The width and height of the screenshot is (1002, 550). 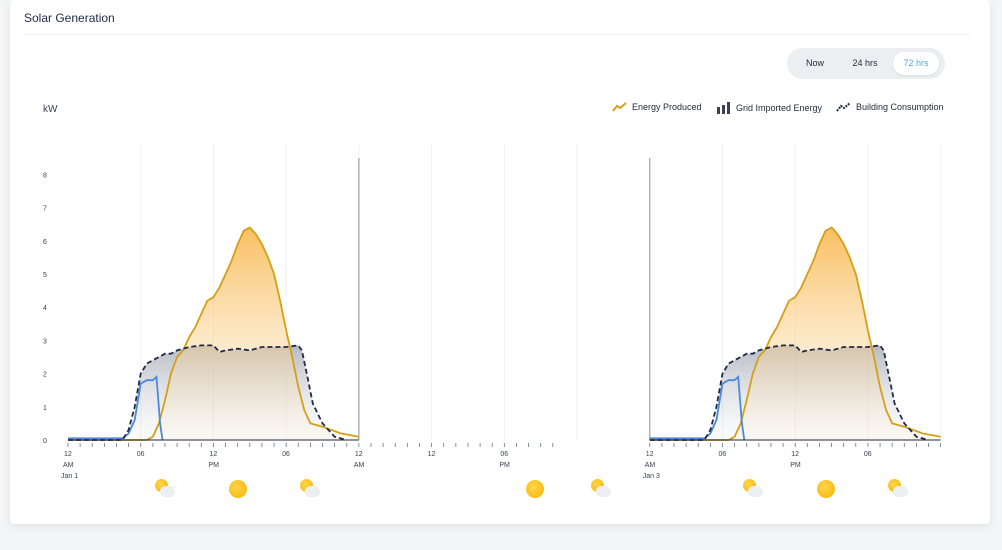 What do you see at coordinates (45, 408) in the screenshot?
I see `y-tick-label: 1` at bounding box center [45, 408].